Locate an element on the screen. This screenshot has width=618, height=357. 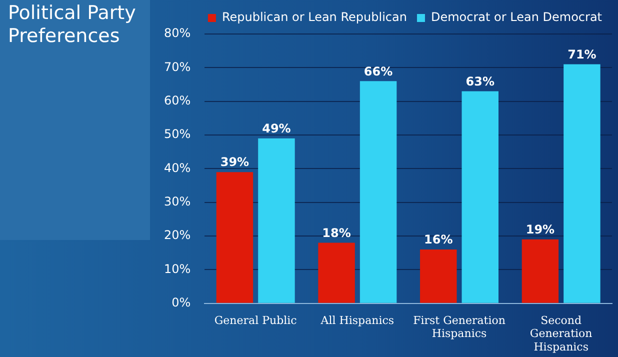
y-tick-label: 10% is located at coordinates (177, 269).